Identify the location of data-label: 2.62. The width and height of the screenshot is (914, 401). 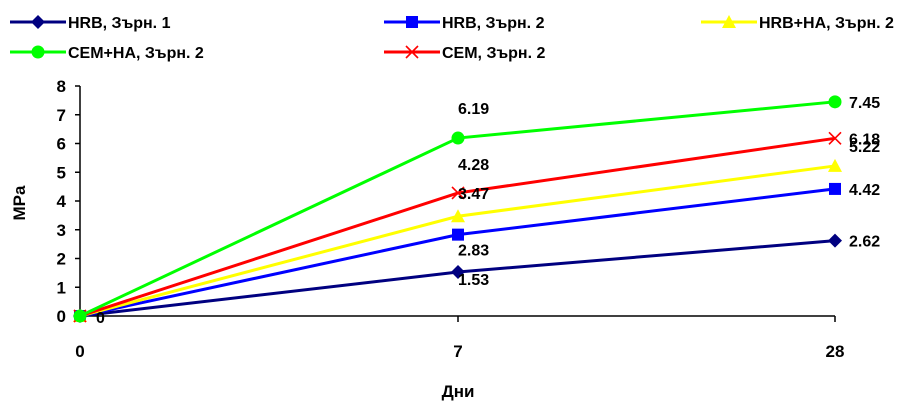
(864, 242).